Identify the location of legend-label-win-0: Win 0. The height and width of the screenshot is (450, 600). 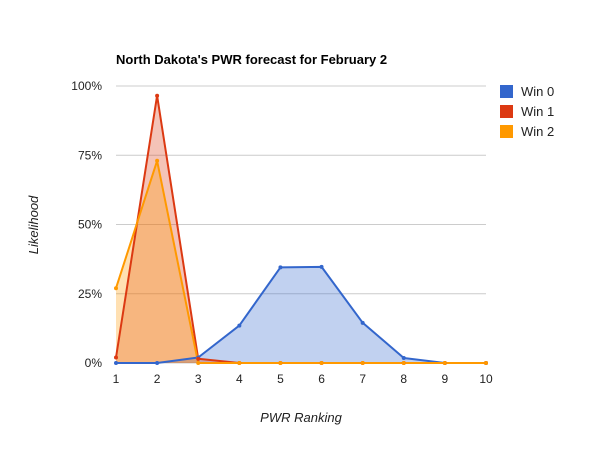
(537, 91).